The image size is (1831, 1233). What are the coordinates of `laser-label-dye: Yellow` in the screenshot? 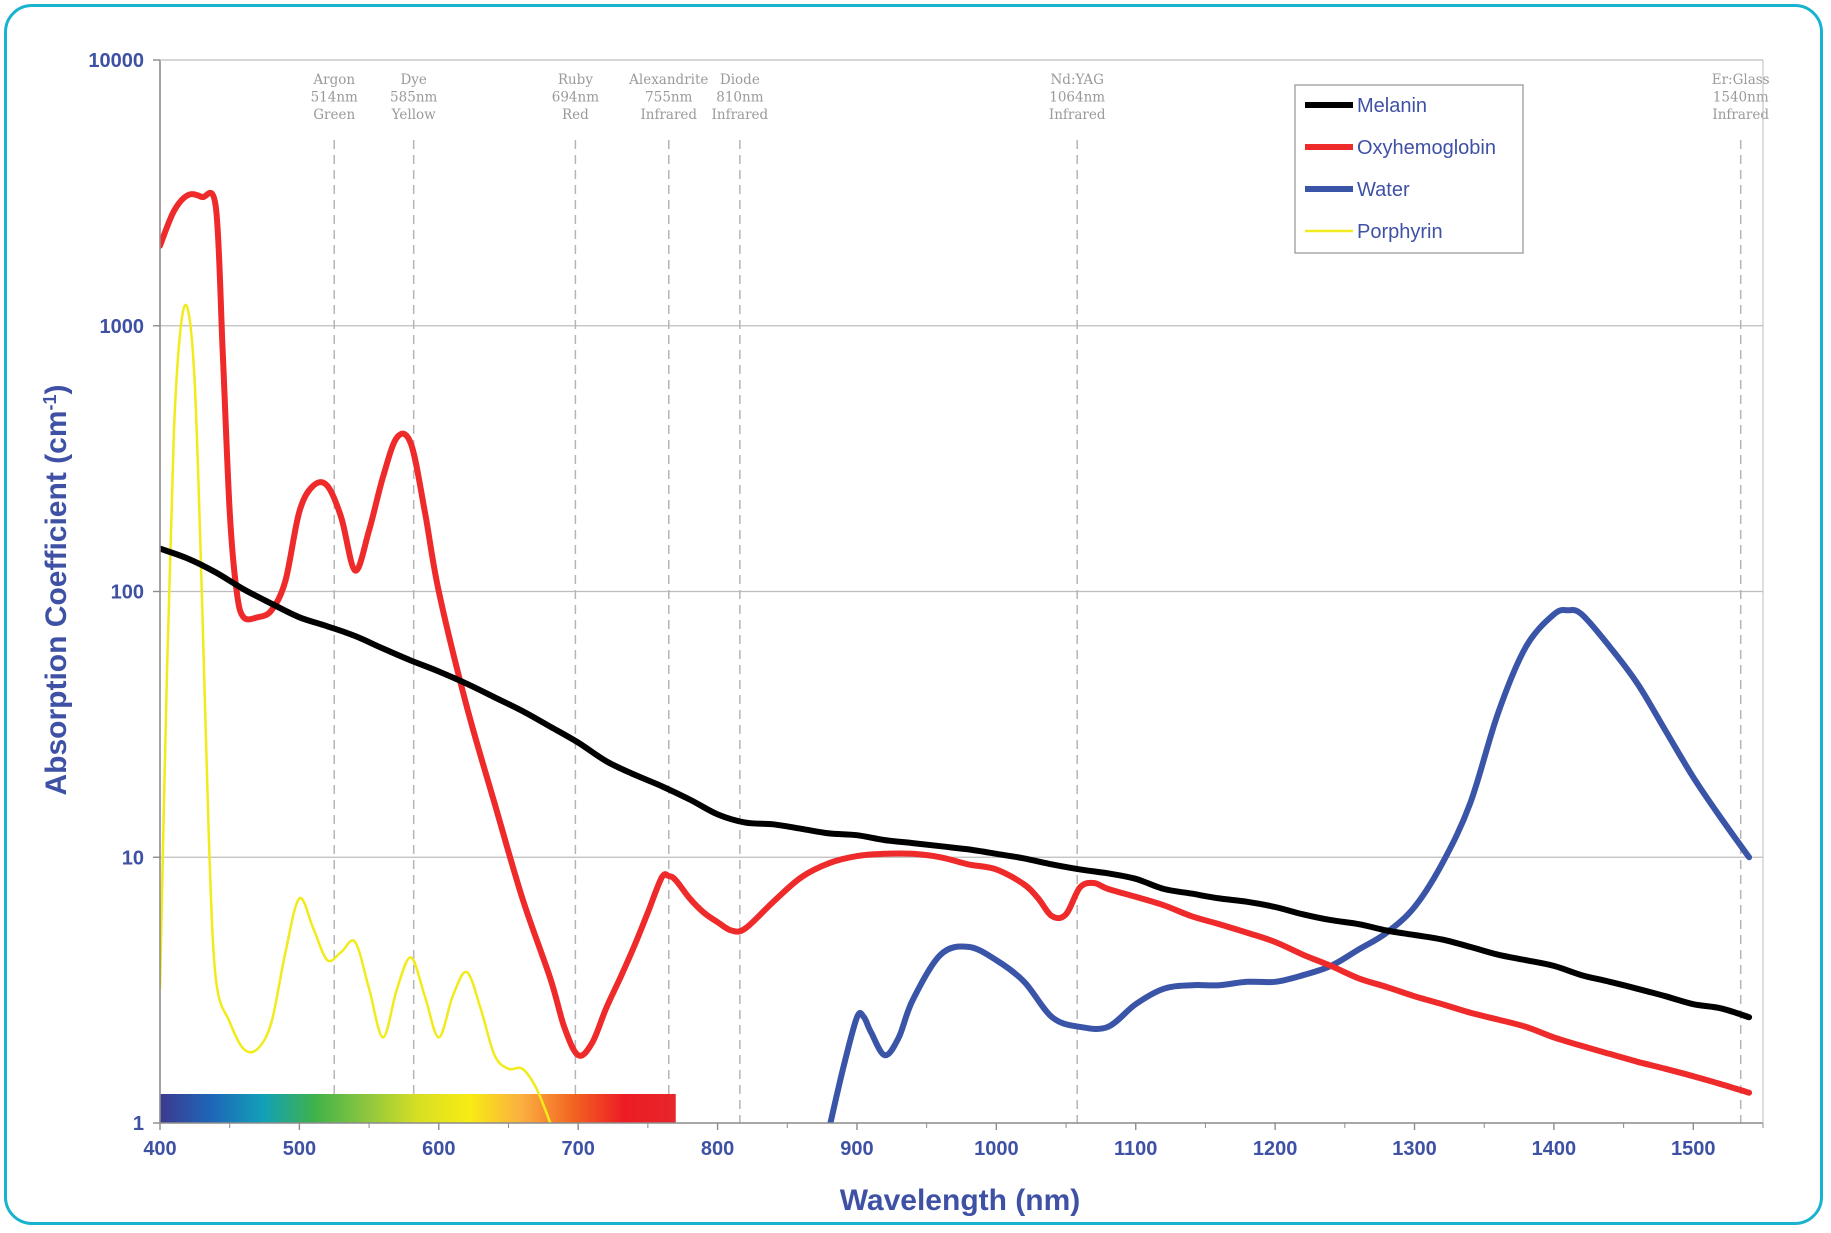 It's located at (413, 115).